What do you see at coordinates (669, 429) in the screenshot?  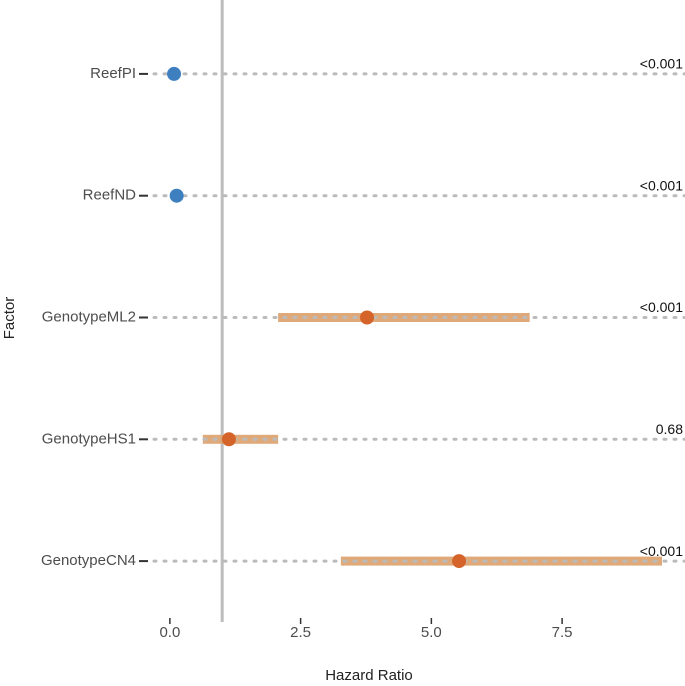 I see `p-value-label: 0.68` at bounding box center [669, 429].